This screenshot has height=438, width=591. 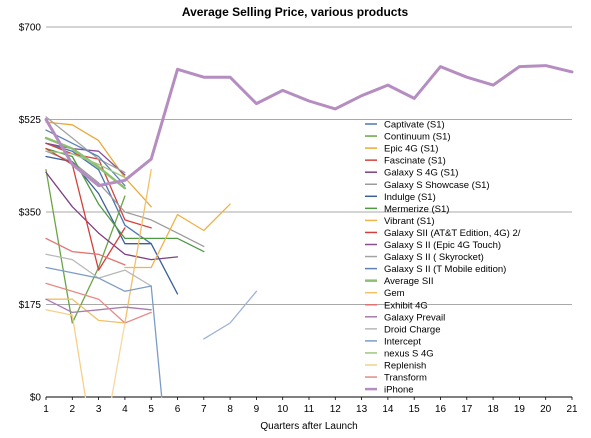 I want to click on legend-entry: Captivate (S1), so click(x=414, y=125).